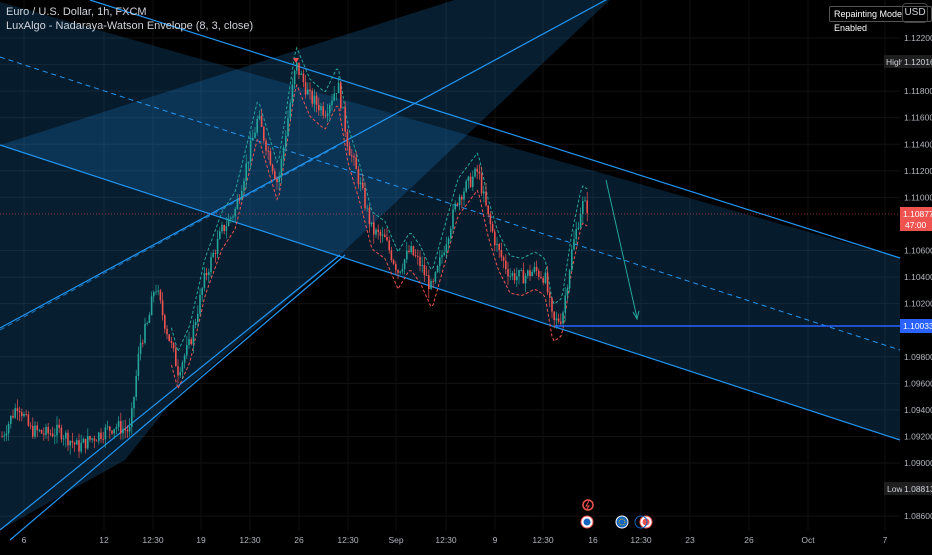  I want to click on symbol-title: Euro / U.S. Dollar, 1h, FXCM, so click(76, 12).